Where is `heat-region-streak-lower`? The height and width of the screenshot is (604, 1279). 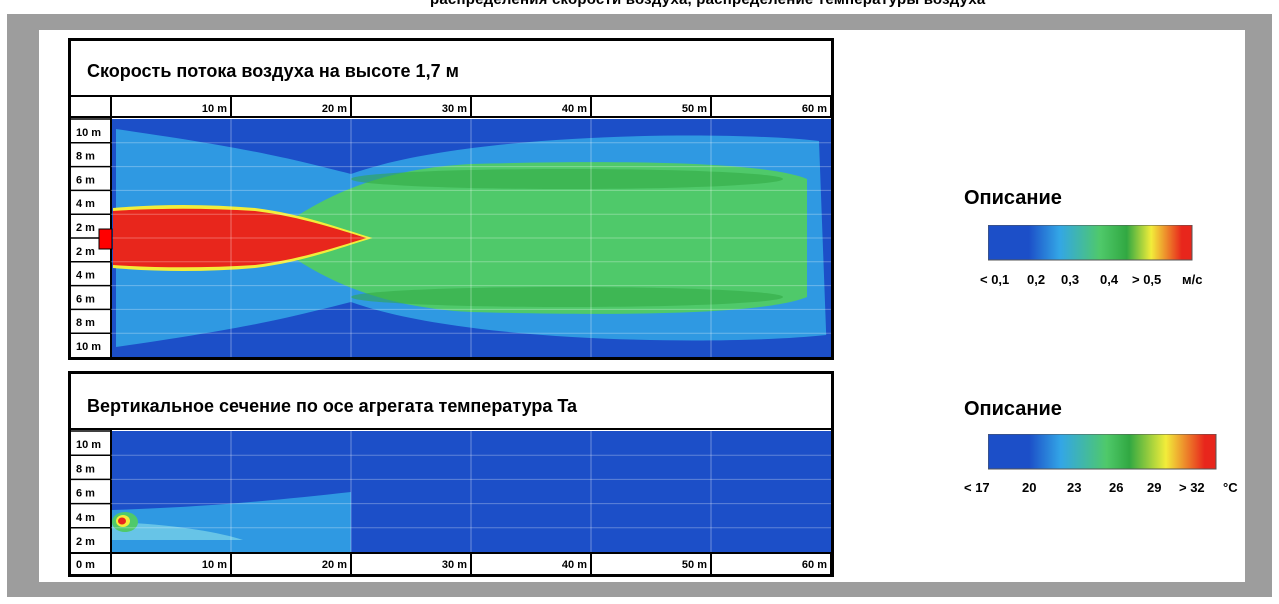
heat-region-streak-lower is located at coordinates (567, 297).